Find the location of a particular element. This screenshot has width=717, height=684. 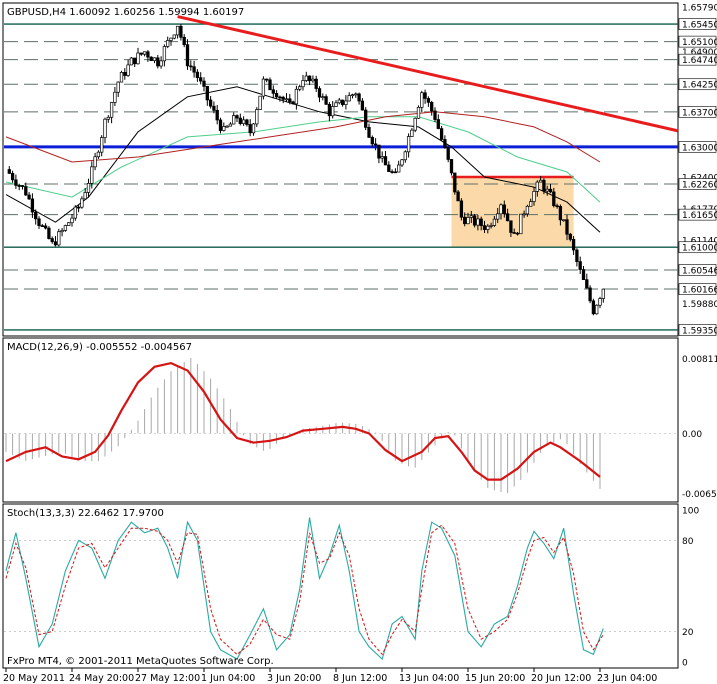

time-axis-label: 23 Jun 04:00 is located at coordinates (627, 678).